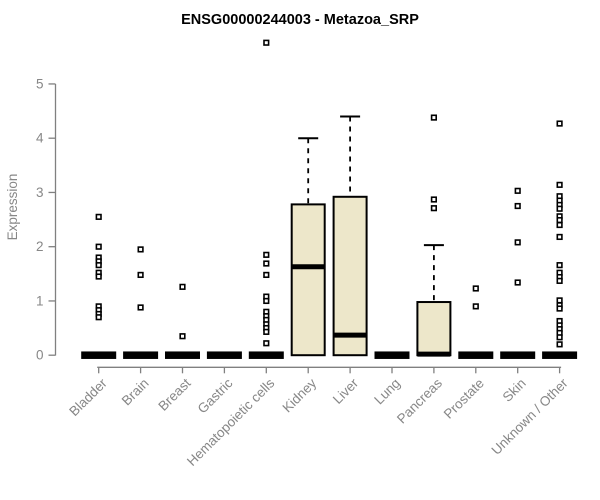 Image resolution: width=600 pixels, height=500 pixels. Describe the element at coordinates (40, 192) in the screenshot. I see `y-tick-label: 3` at that location.